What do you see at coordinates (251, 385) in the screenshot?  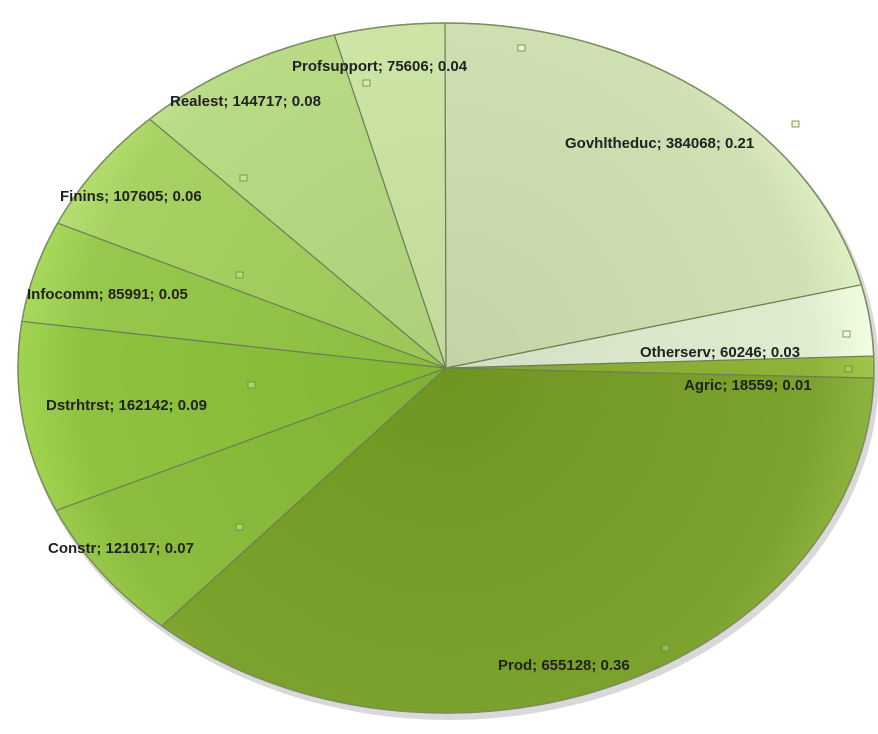 I see `label-marker-dstrhtrst` at bounding box center [251, 385].